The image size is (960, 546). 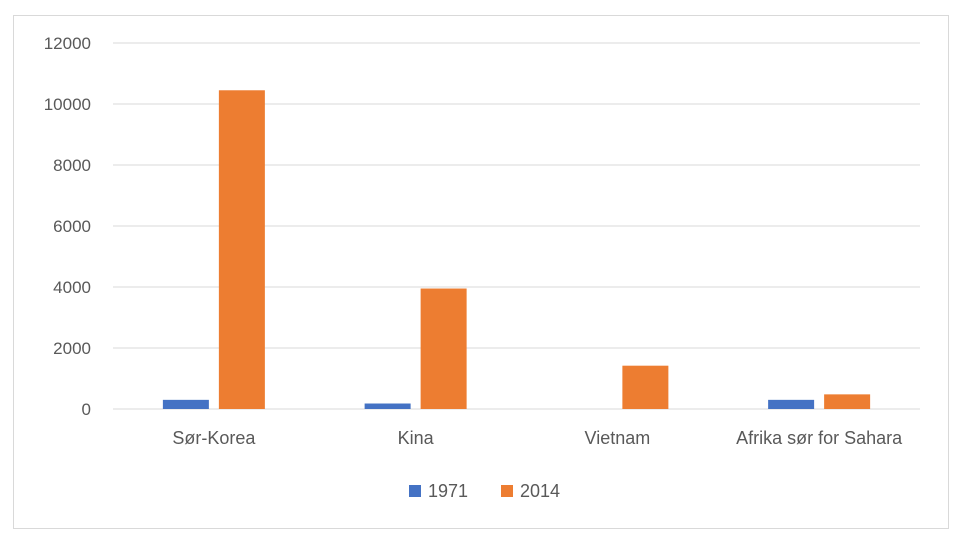 What do you see at coordinates (416, 438) in the screenshot?
I see `x-category-label: Kina` at bounding box center [416, 438].